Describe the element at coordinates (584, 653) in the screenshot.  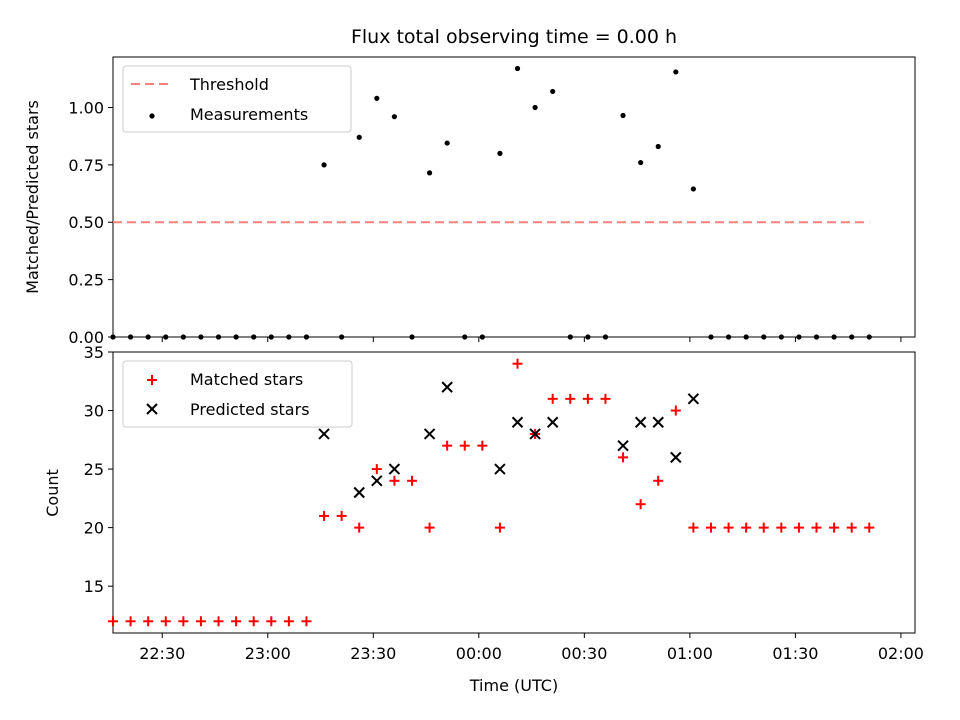
I see `bottom-x-tick-label: 00:30` at that location.